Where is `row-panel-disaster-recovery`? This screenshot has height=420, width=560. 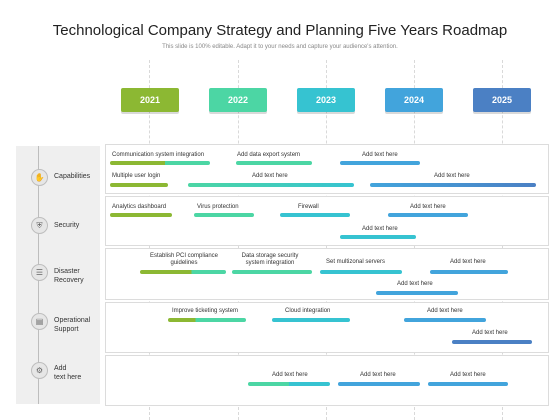
row-panel-disaster-recovery is located at coordinates (327, 274).